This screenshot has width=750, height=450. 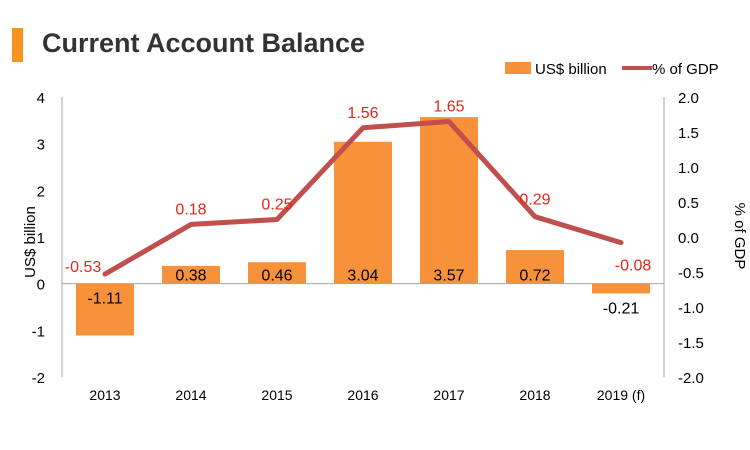 What do you see at coordinates (83, 267) in the screenshot?
I see `line-label-2013: -0.53` at bounding box center [83, 267].